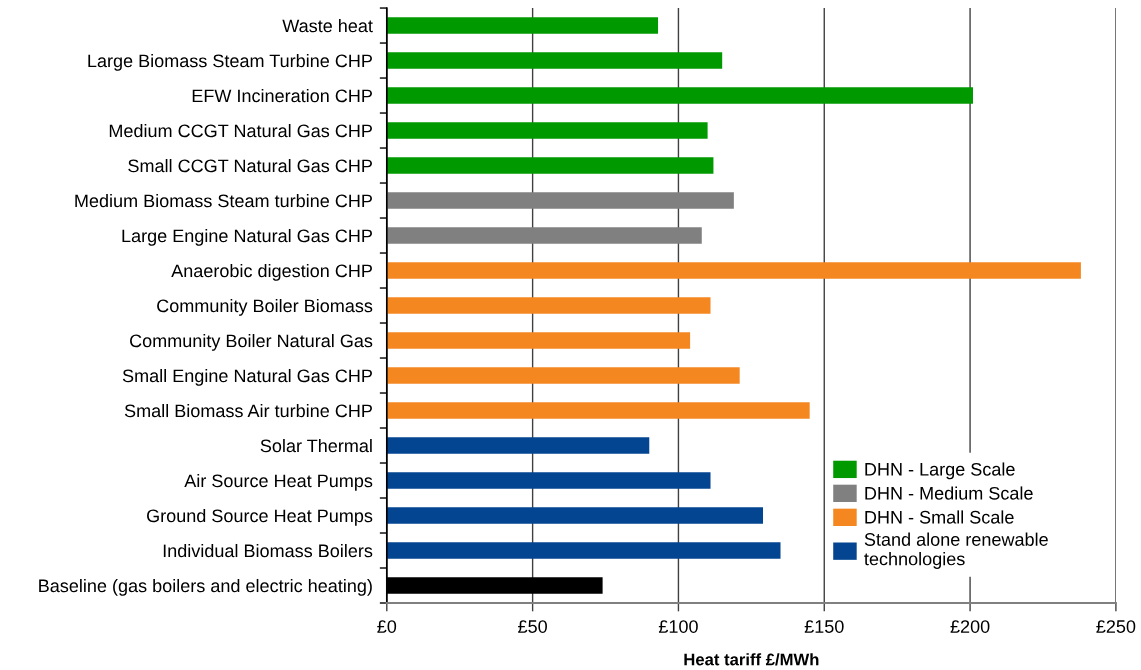 The image size is (1141, 670). Describe the element at coordinates (956, 550) in the screenshot. I see `legend-label: Stand alone renewable technologies` at that location.